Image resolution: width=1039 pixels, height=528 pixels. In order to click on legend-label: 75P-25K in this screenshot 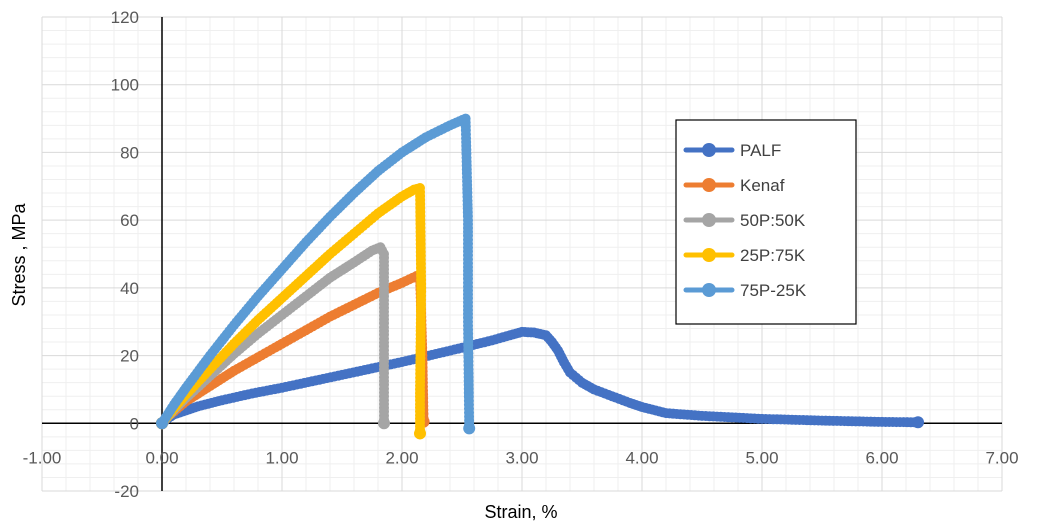, I will do `click(773, 290)`.